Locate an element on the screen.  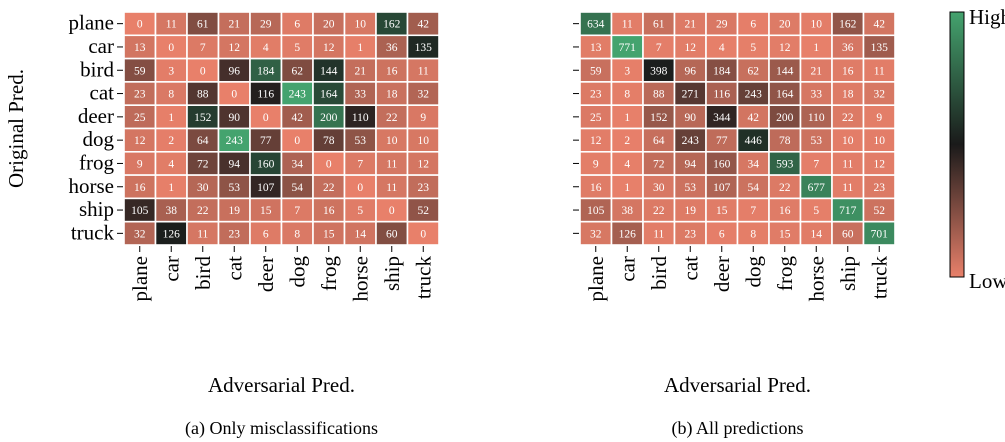
cell-value-label: 135 is located at coordinates (880, 48).